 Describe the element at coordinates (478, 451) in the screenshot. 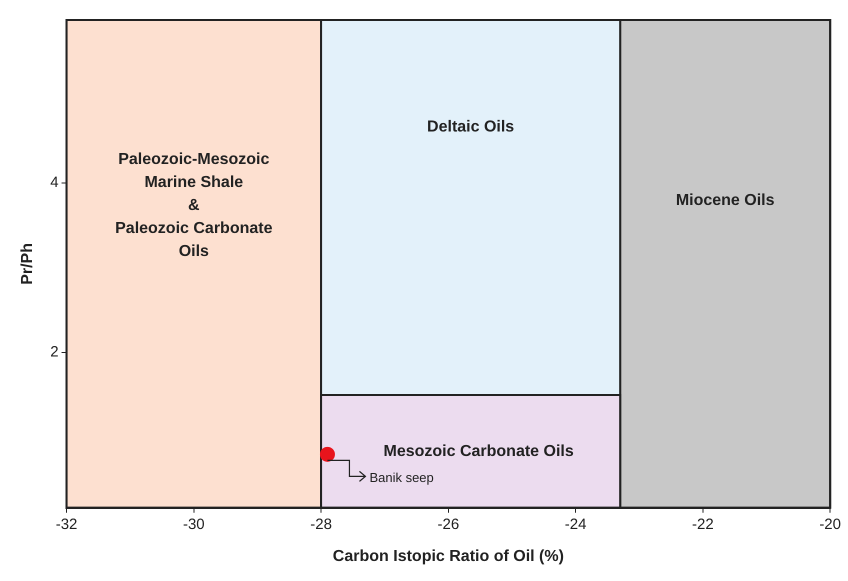

I see `band-label: Mesozoic Carbonate Oils` at that location.